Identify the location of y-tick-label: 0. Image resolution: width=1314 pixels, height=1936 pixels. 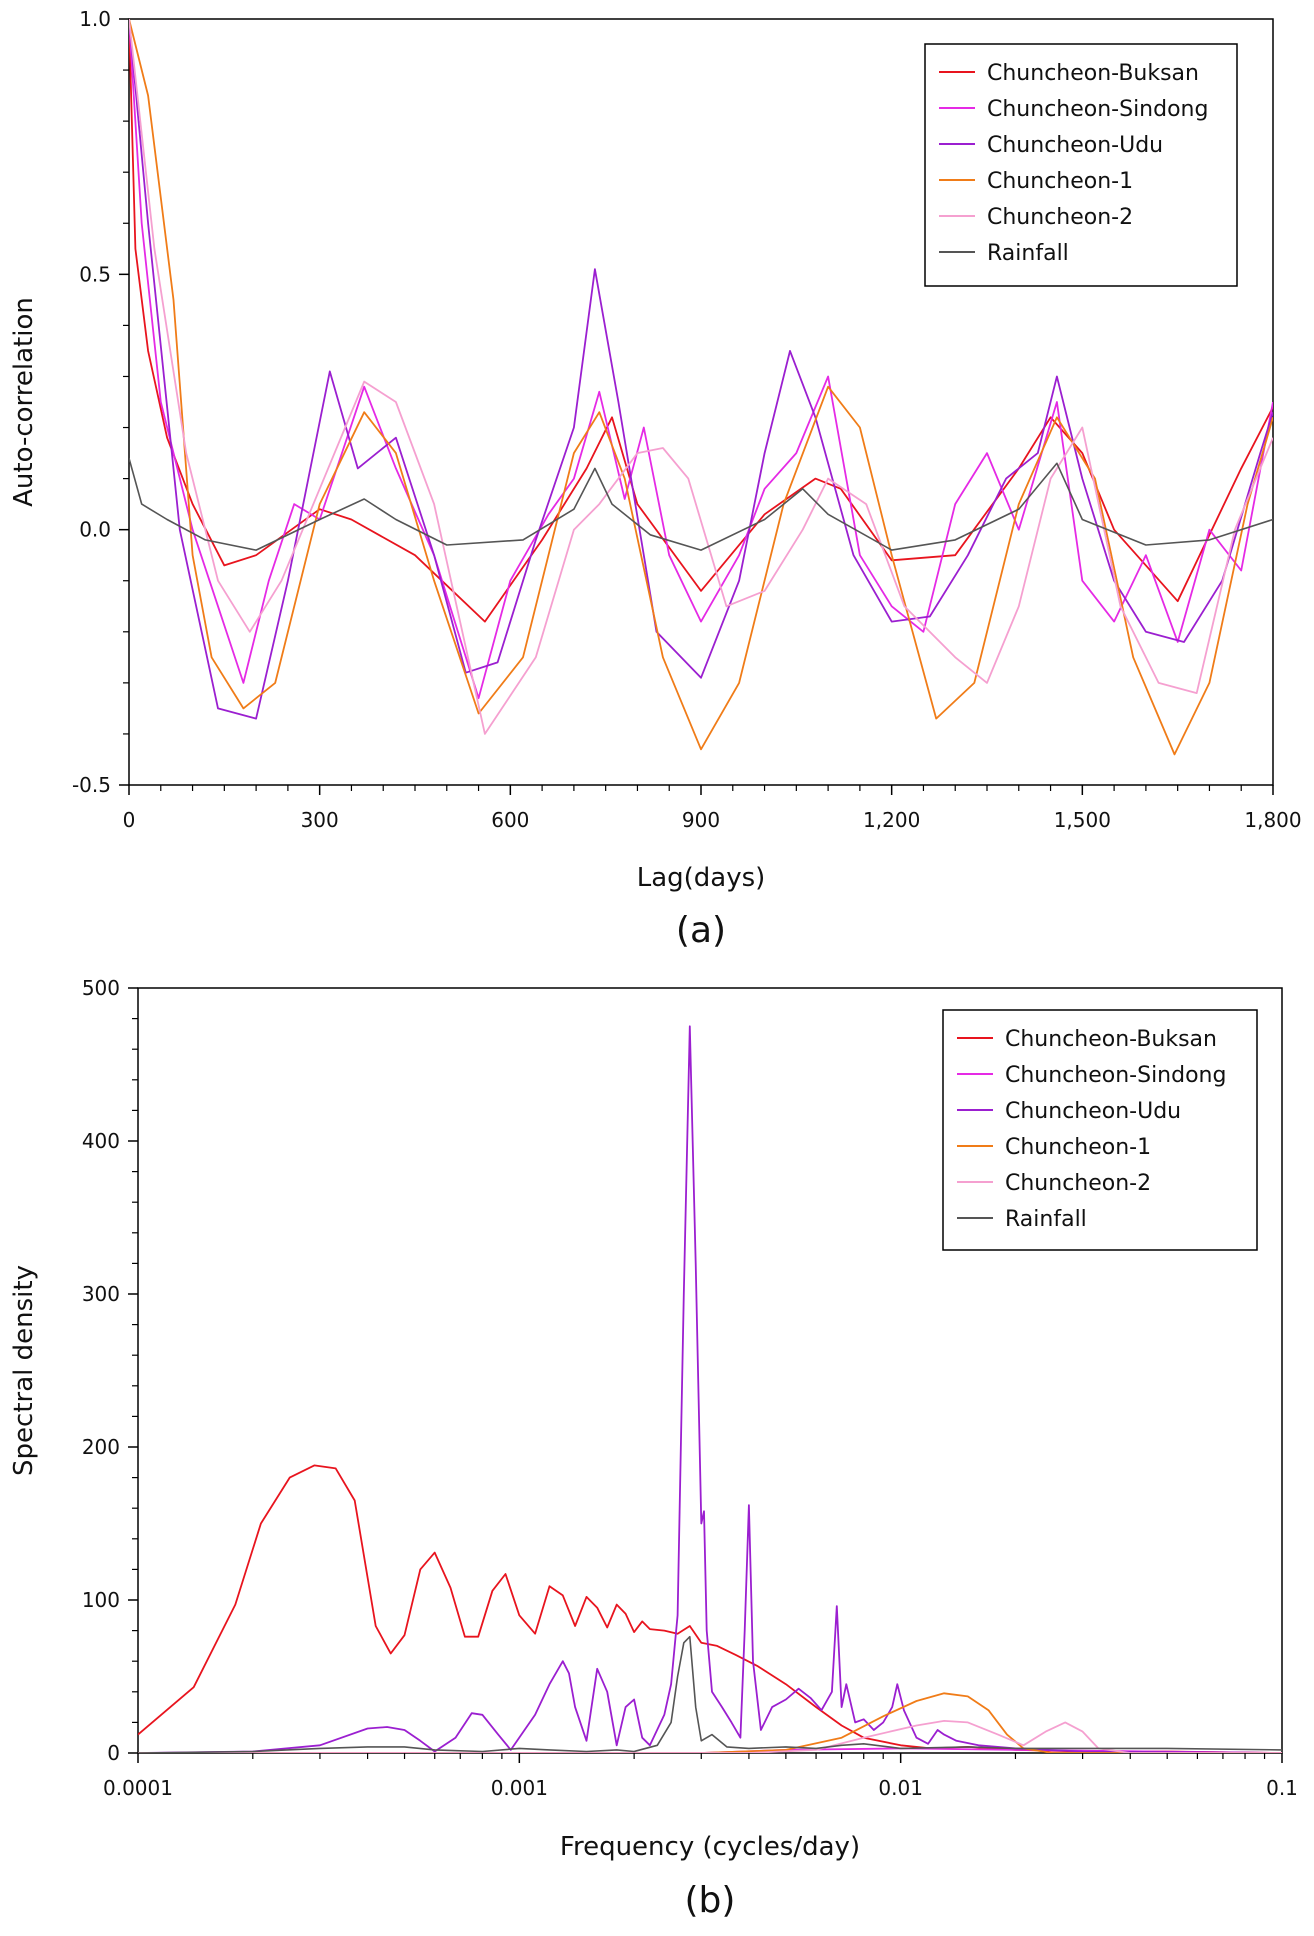
(113, 1753).